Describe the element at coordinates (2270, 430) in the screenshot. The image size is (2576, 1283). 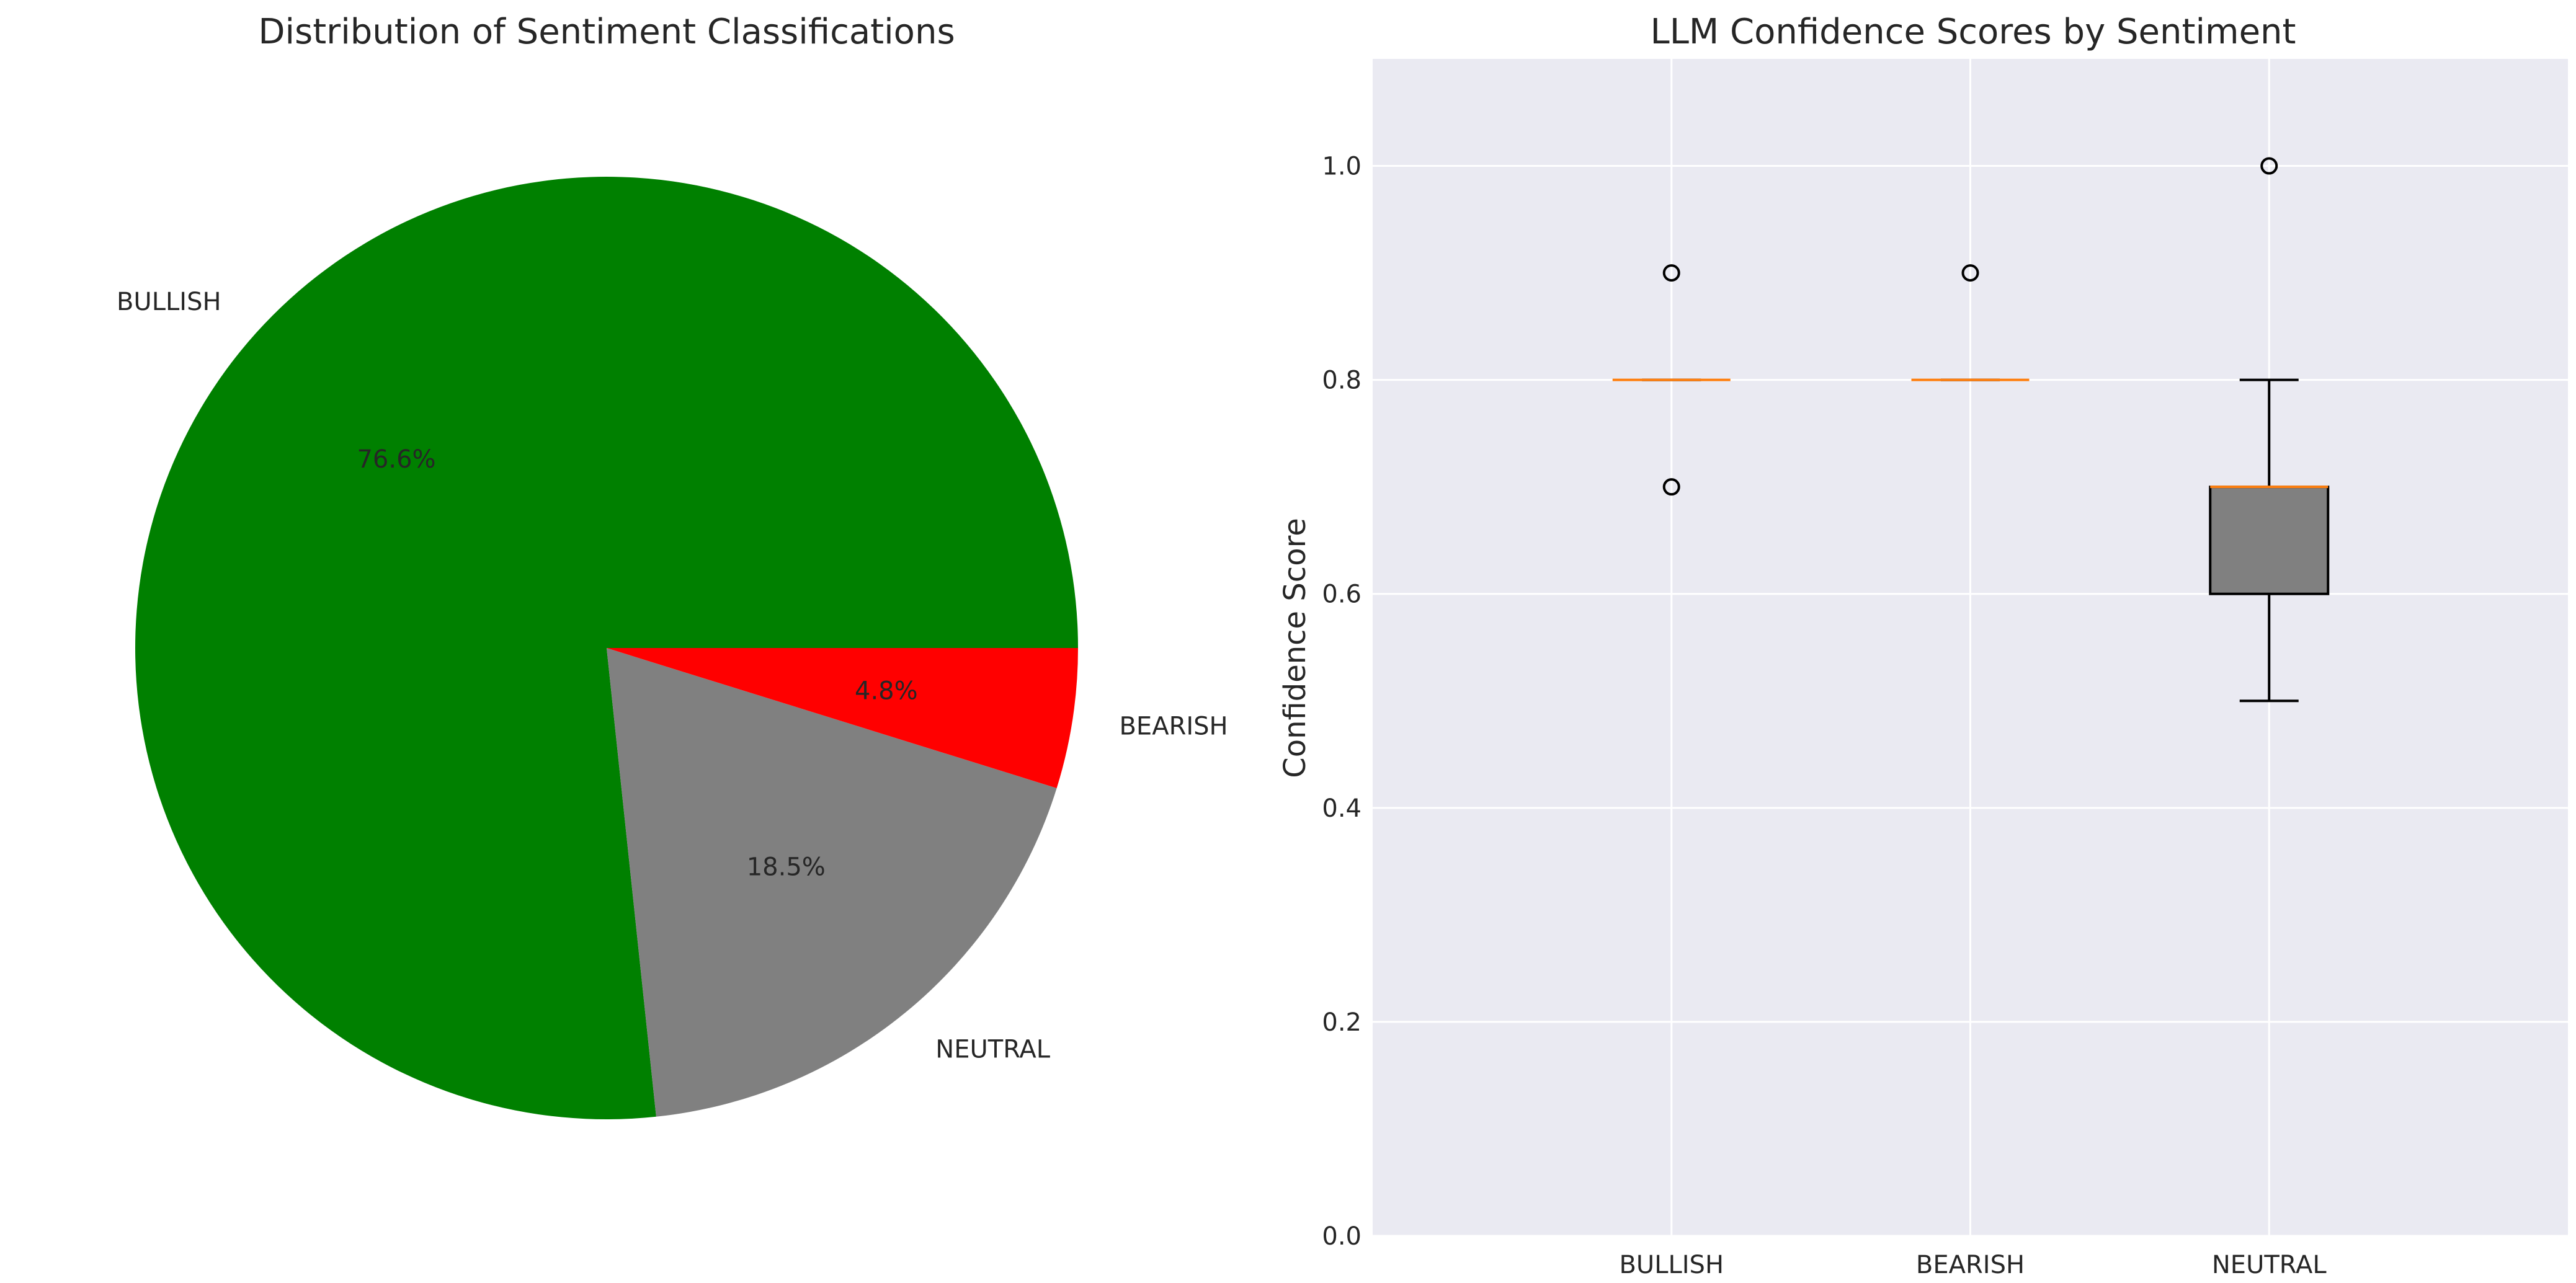
I see `box-neutral` at that location.